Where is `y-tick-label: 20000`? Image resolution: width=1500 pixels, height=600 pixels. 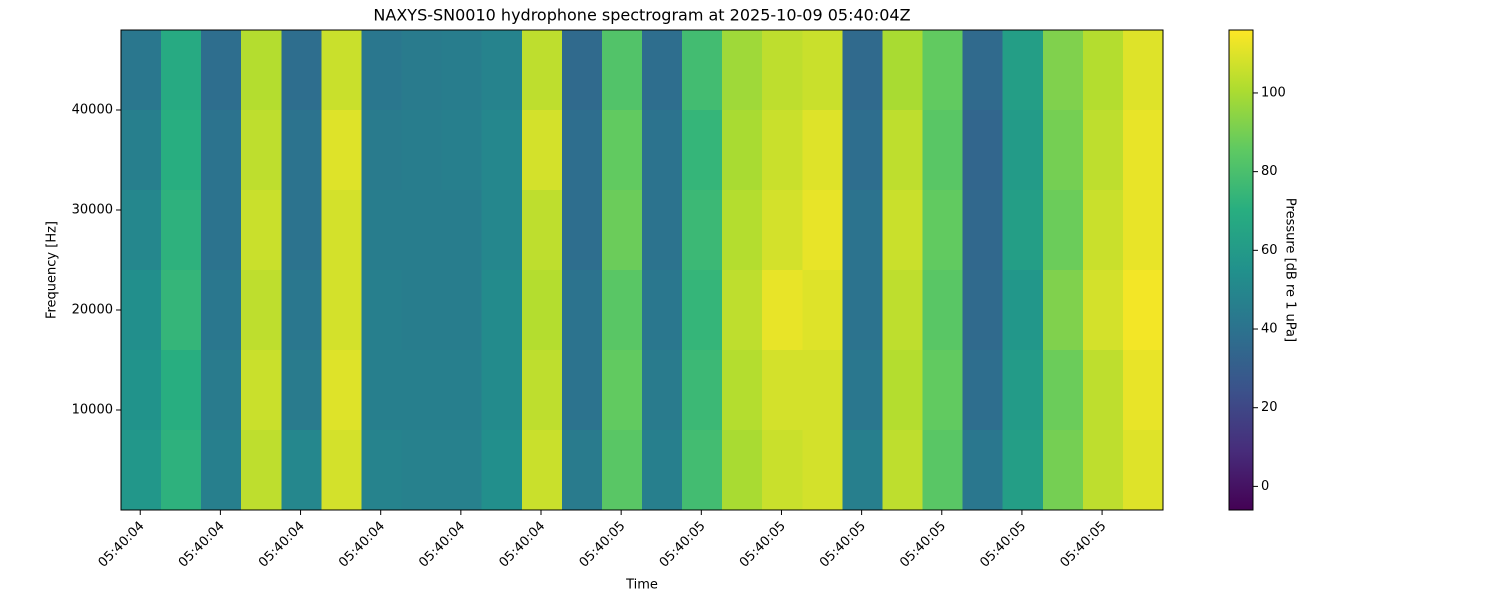
y-tick-label: 20000 is located at coordinates (92, 310).